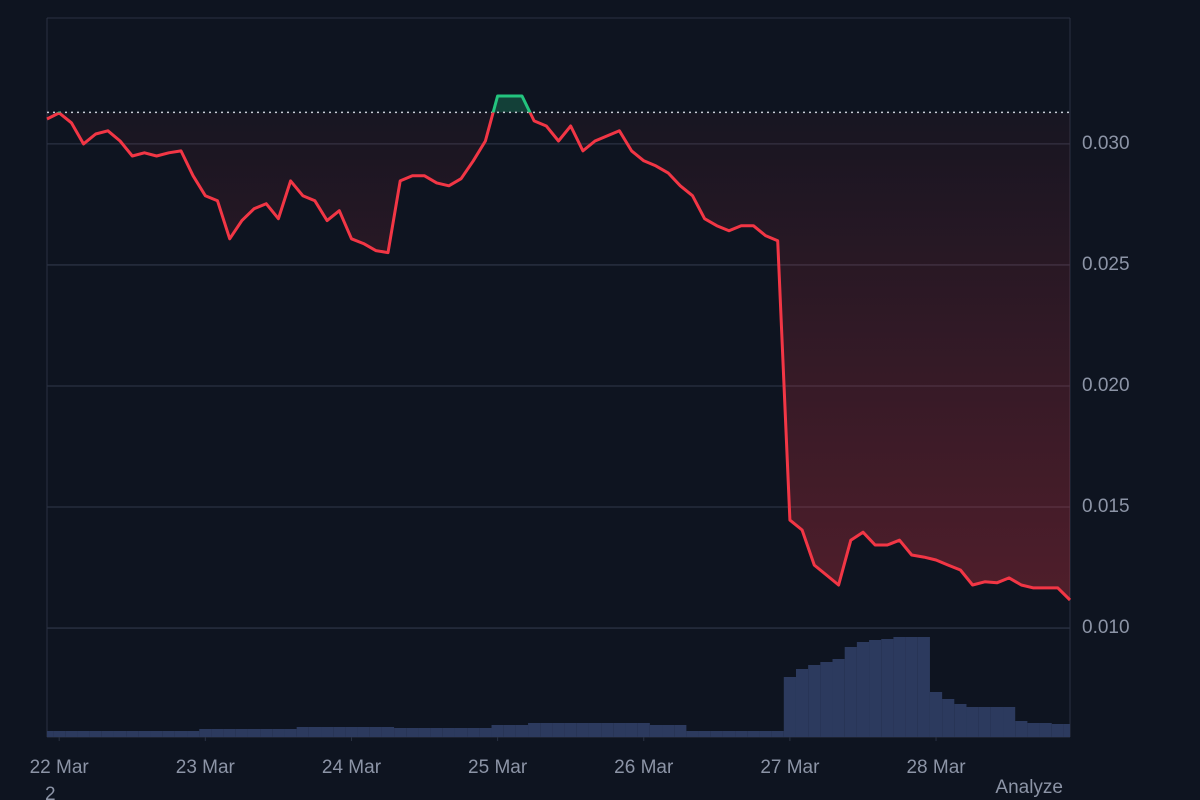 The image size is (1200, 800). Describe the element at coordinates (936, 767) in the screenshot. I see `x-tick-label: 28 Mar` at that location.